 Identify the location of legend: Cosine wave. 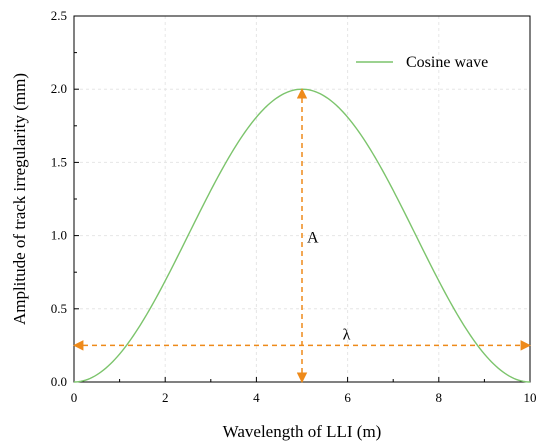
(422, 62).